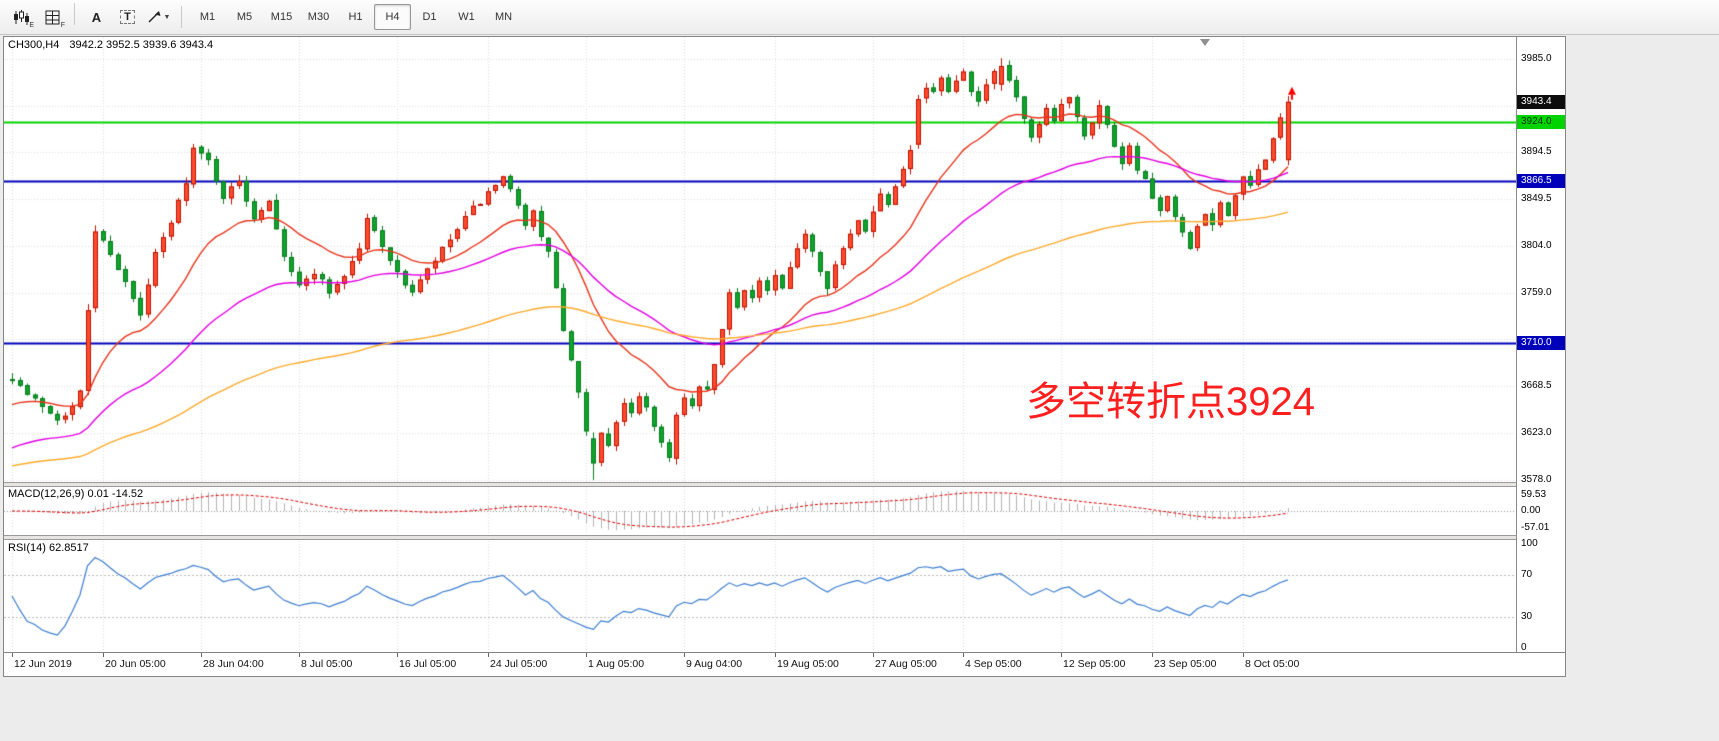  What do you see at coordinates (1541, 181) in the screenshot?
I see `price-tag-3866.5: 3866.5` at bounding box center [1541, 181].